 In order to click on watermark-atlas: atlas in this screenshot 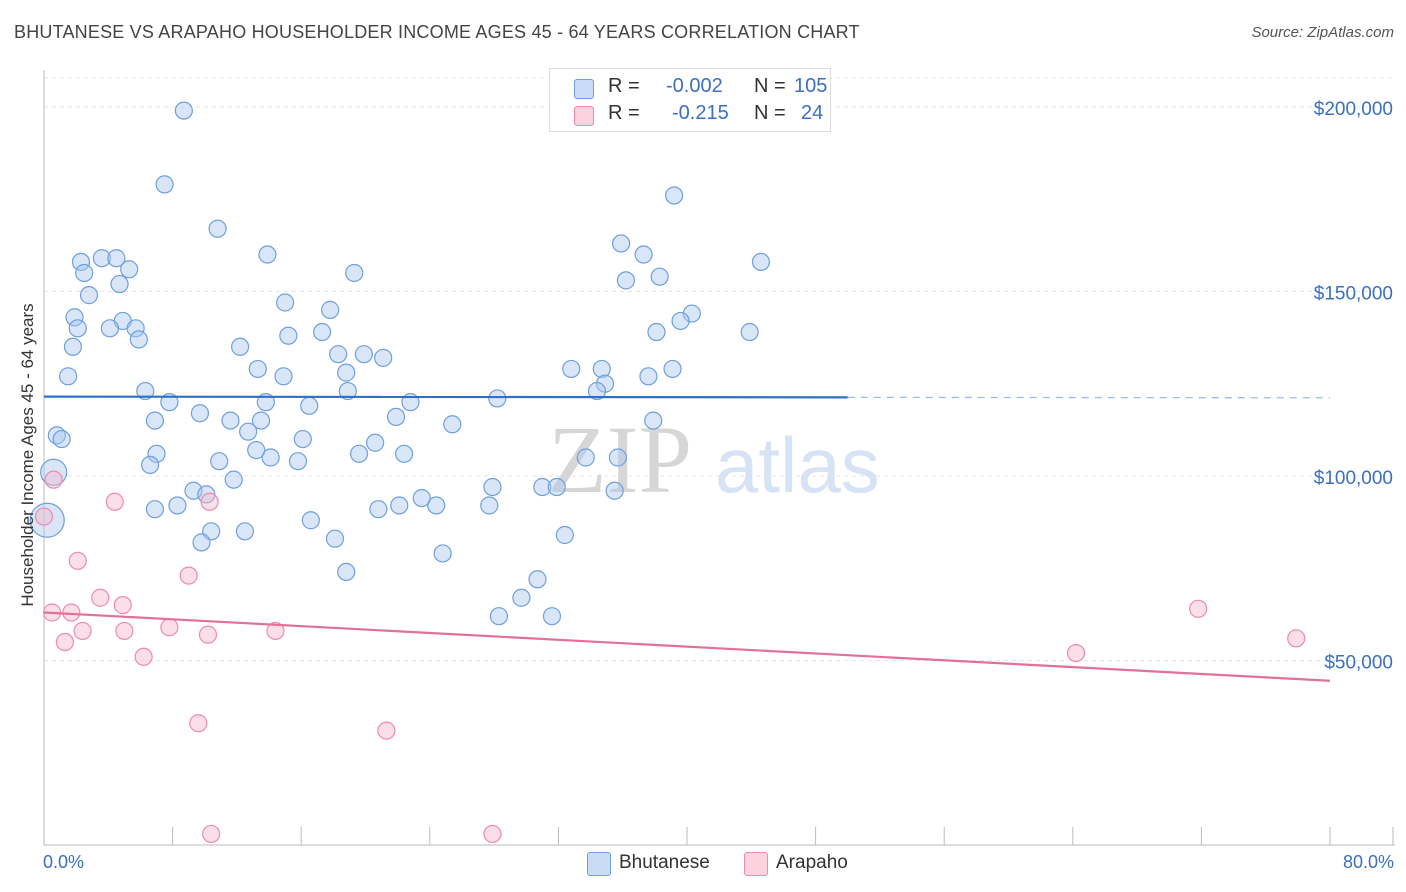, I will do `click(797, 465)`.